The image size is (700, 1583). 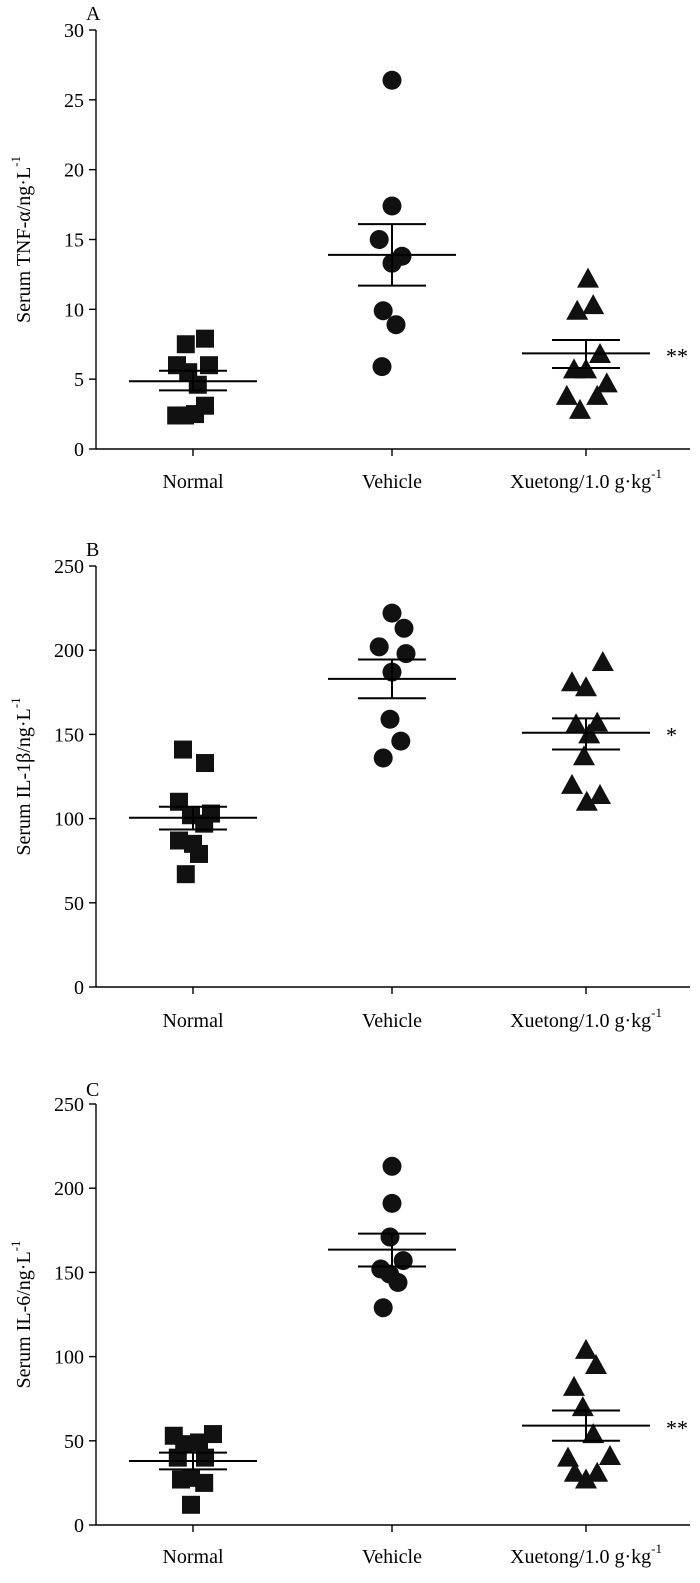 What do you see at coordinates (79, 380) in the screenshot?
I see `y-tick-label: 5` at bounding box center [79, 380].